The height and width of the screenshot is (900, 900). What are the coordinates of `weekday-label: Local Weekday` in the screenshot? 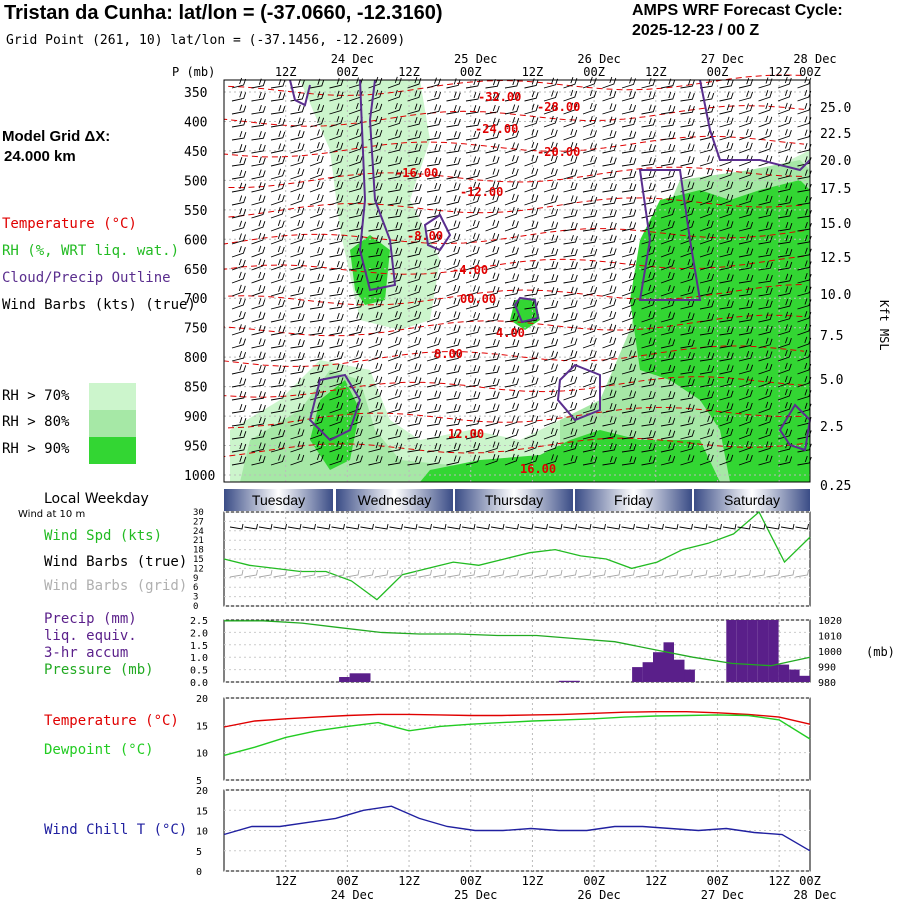 It's located at (96, 499).